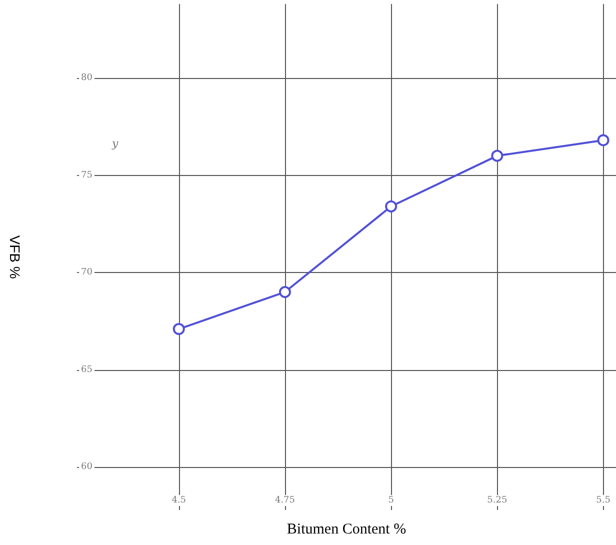 The image size is (616, 545). I want to click on y-tick-label: 65, so click(87, 369).